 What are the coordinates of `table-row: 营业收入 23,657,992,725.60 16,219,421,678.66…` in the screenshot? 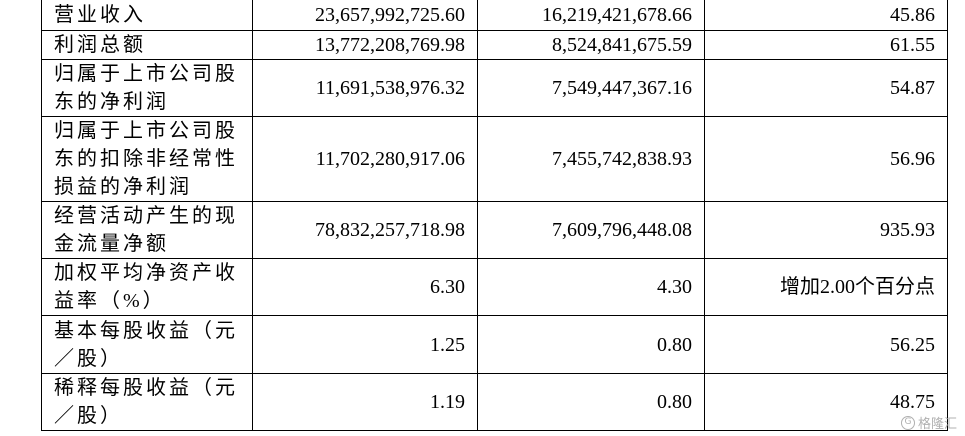 It's located at (494, 15).